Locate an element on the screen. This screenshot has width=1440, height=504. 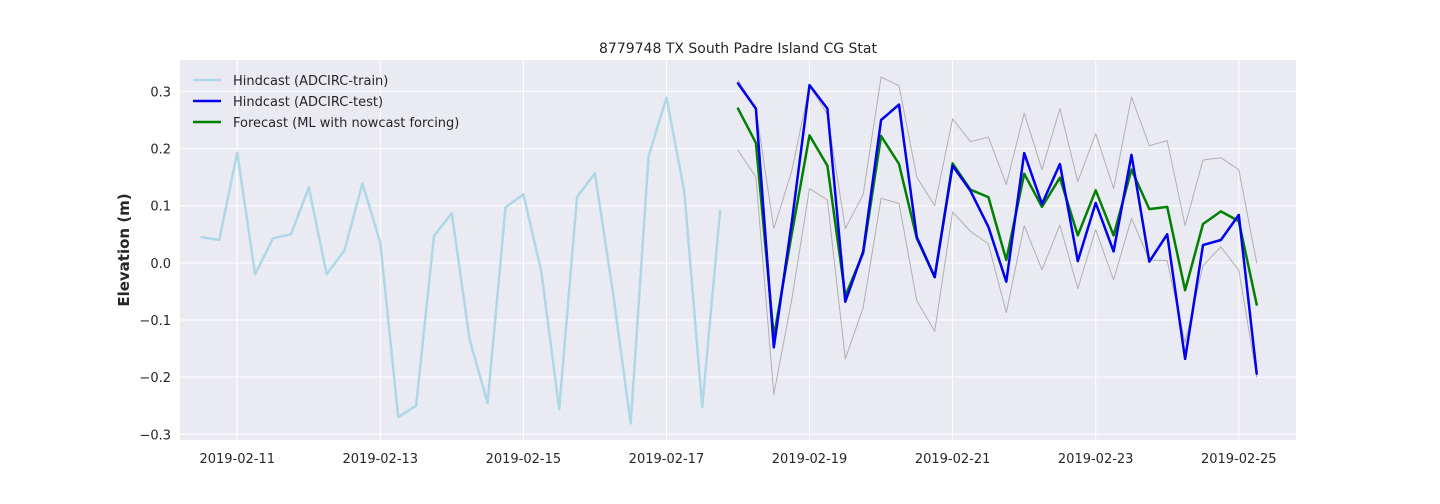
x-tick-label: 2019-02-15 is located at coordinates (524, 459).